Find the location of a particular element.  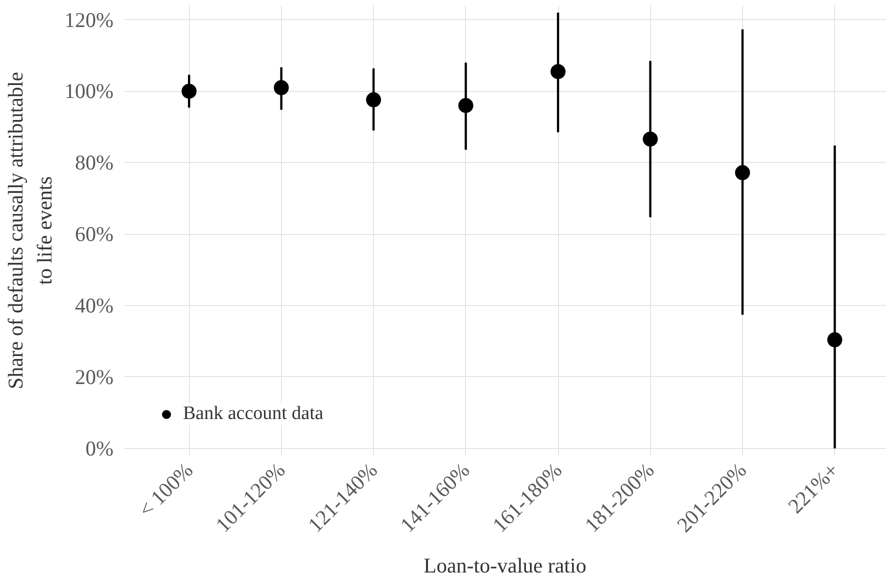

y-tick-label: 80% is located at coordinates (94, 162).